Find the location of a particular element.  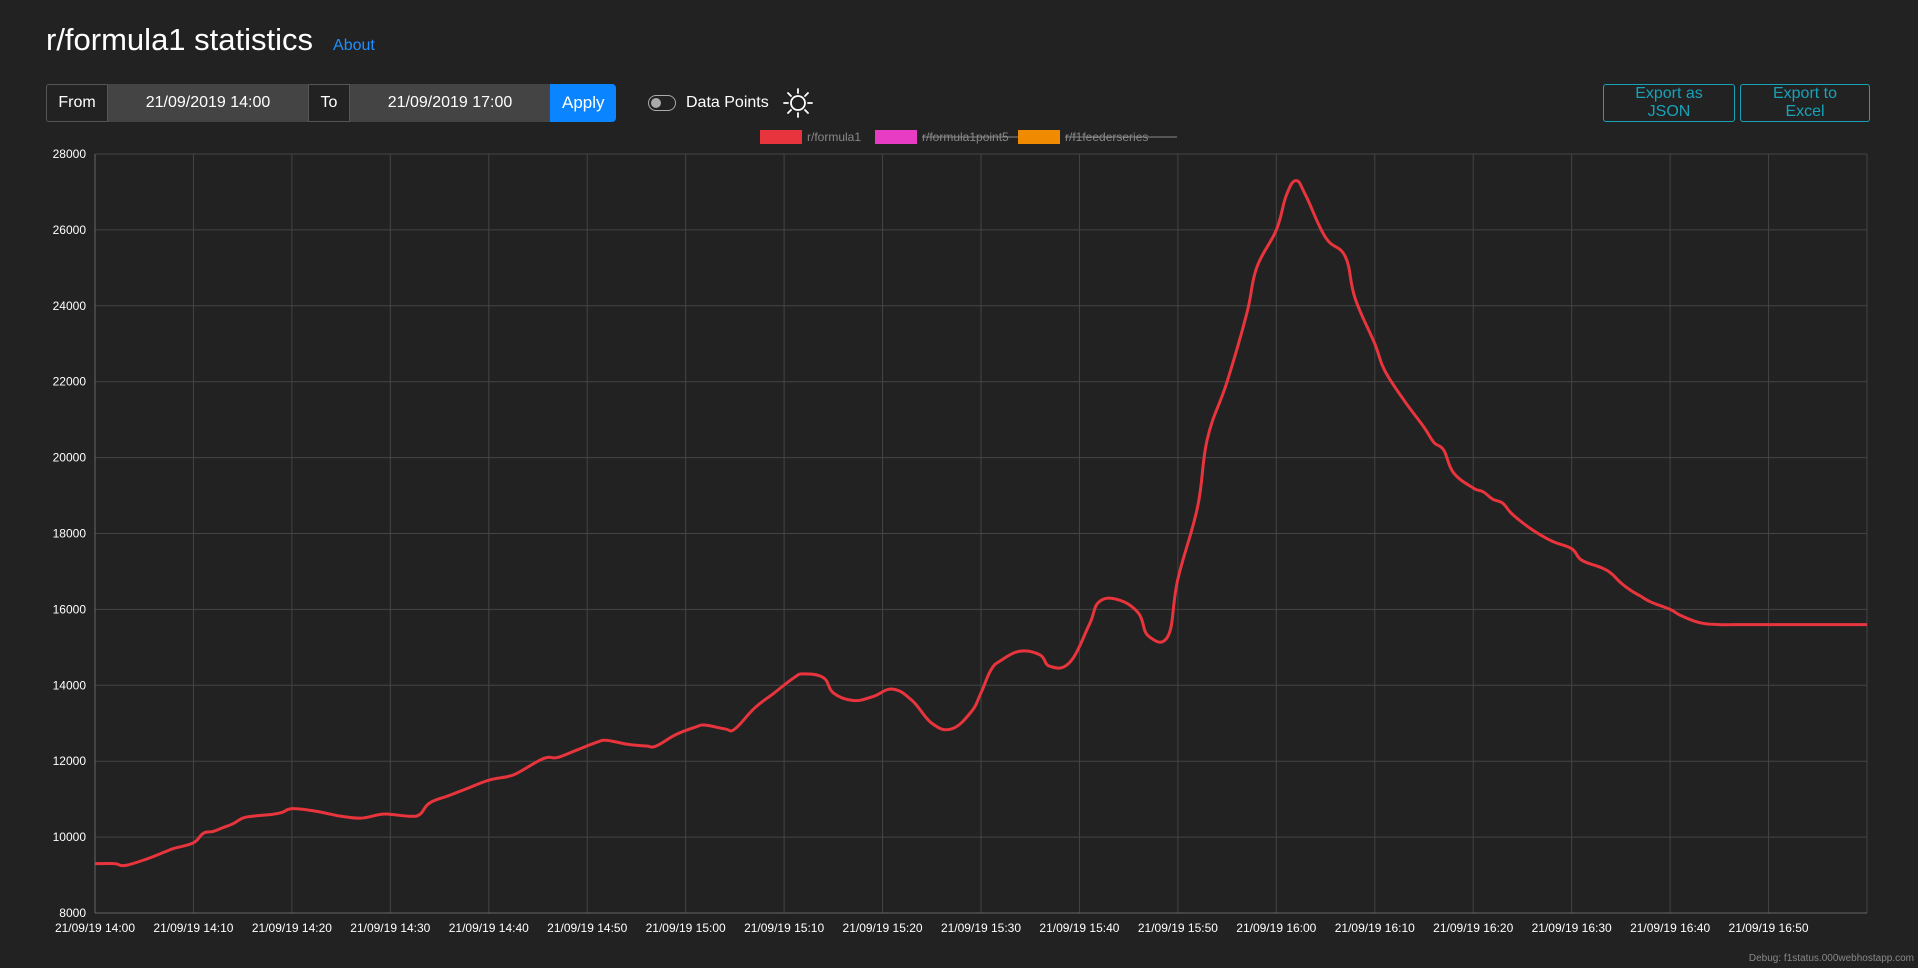

export-json-button: Export as JSON is located at coordinates (1669, 103).